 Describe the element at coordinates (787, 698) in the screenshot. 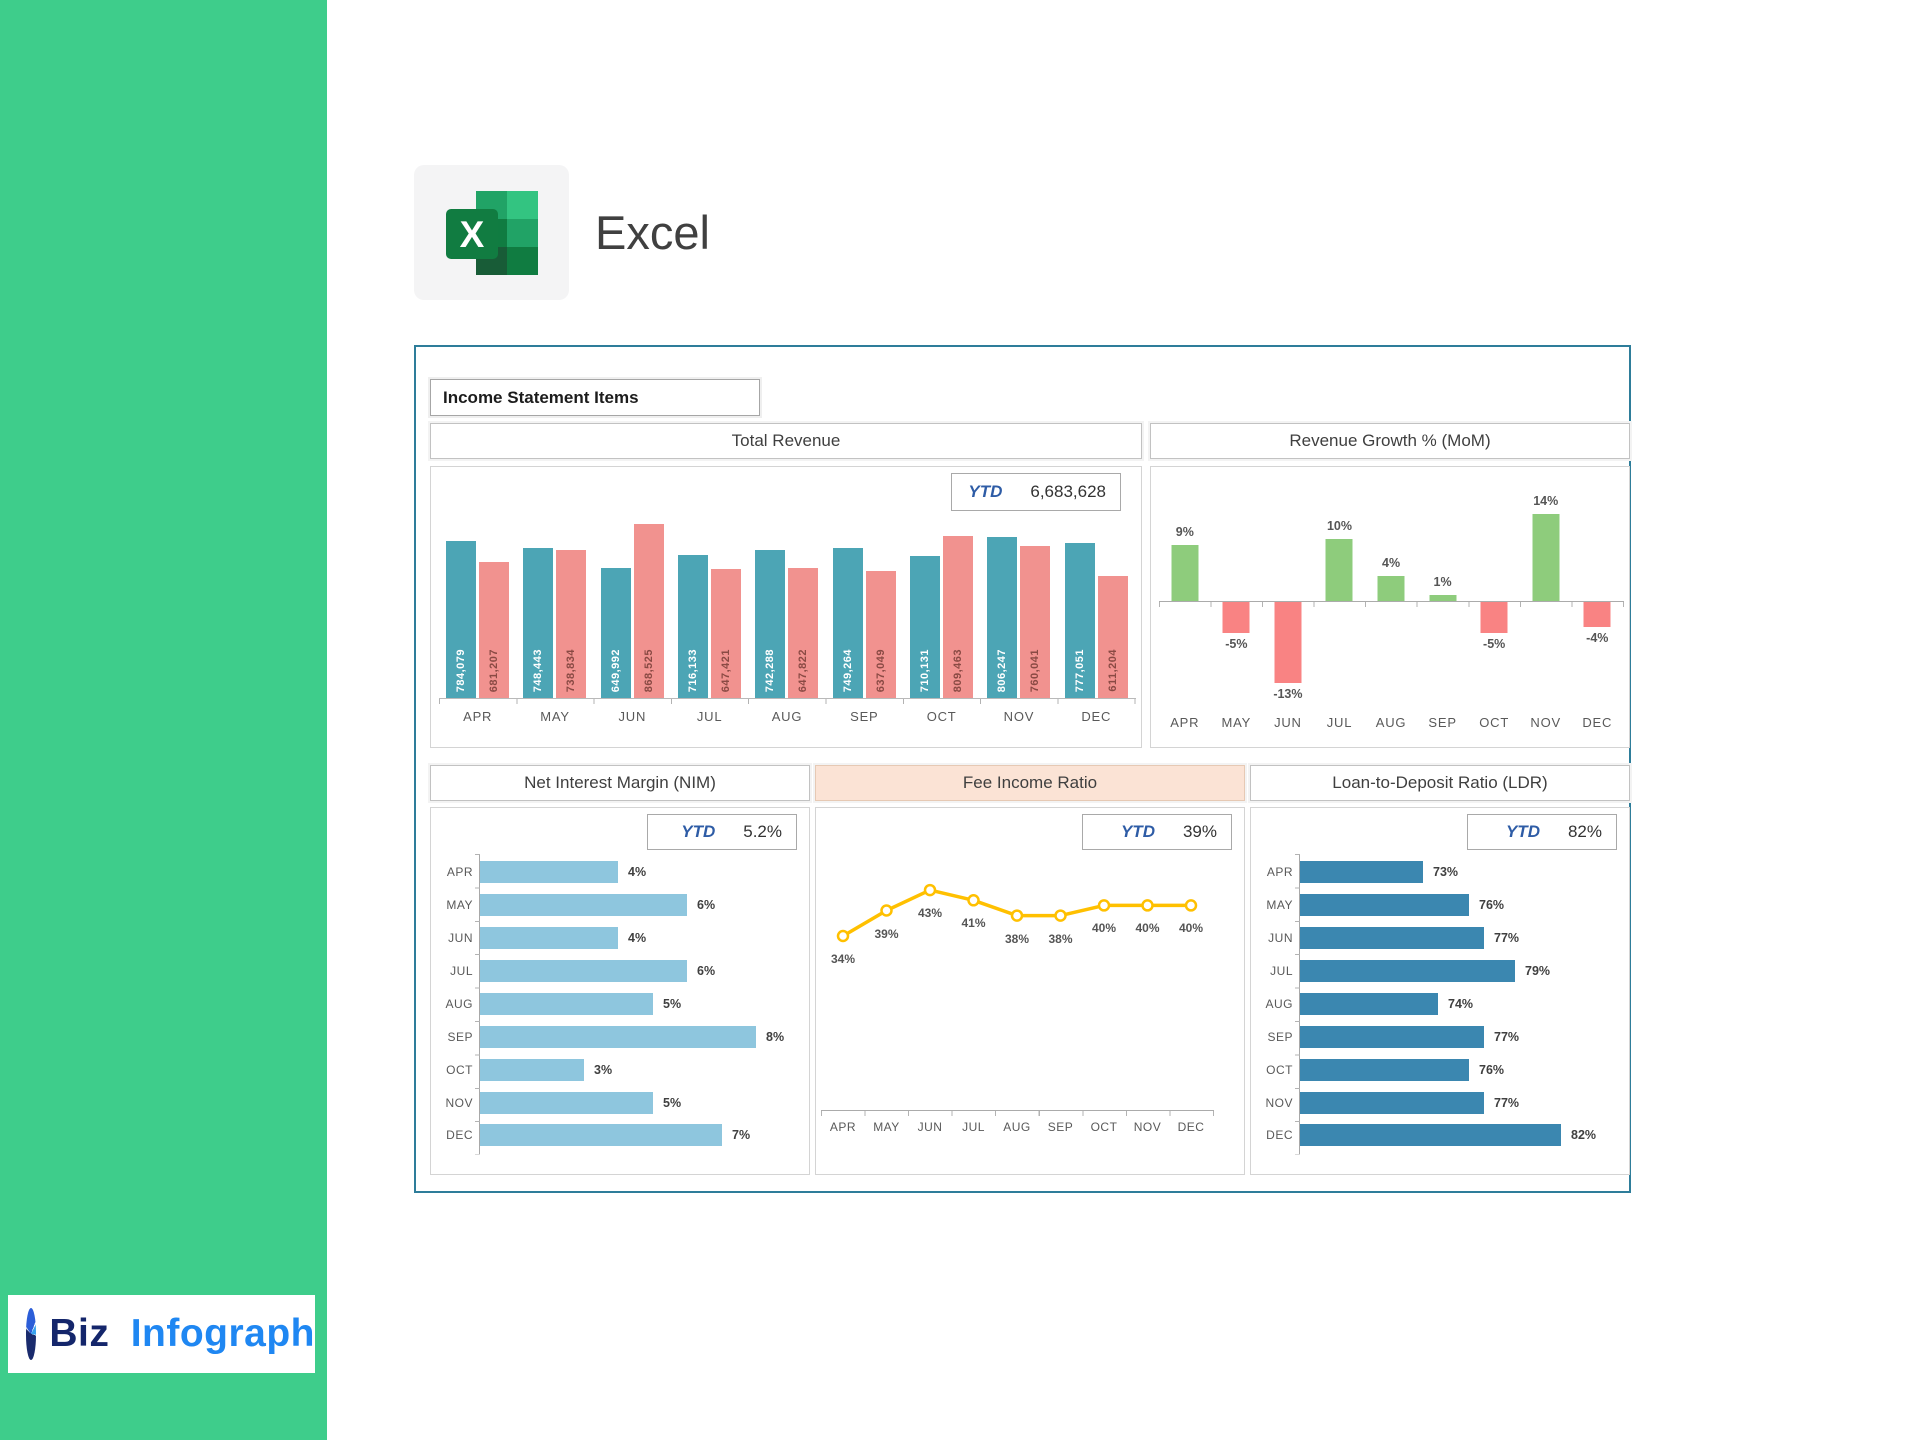

I see `revenue-axis` at that location.